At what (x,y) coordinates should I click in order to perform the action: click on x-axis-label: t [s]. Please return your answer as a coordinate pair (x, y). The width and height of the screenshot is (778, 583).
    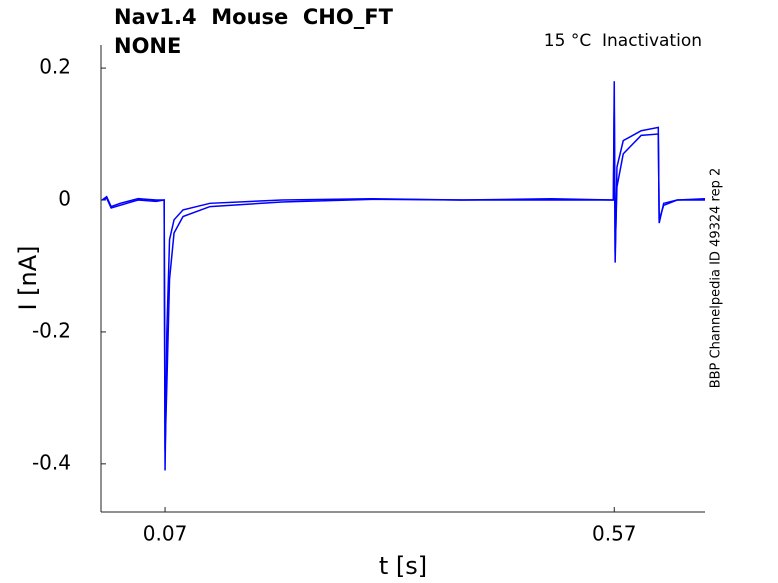
    Looking at the image, I should click on (403, 566).